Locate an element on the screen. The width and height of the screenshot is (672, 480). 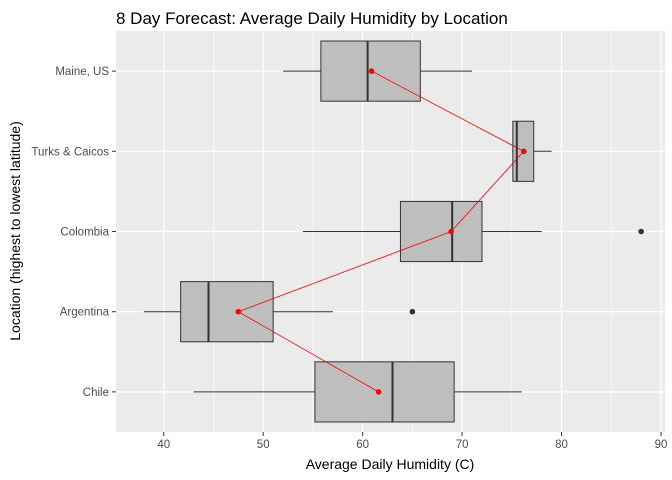
x-tick-label: 90 is located at coordinates (661, 445).